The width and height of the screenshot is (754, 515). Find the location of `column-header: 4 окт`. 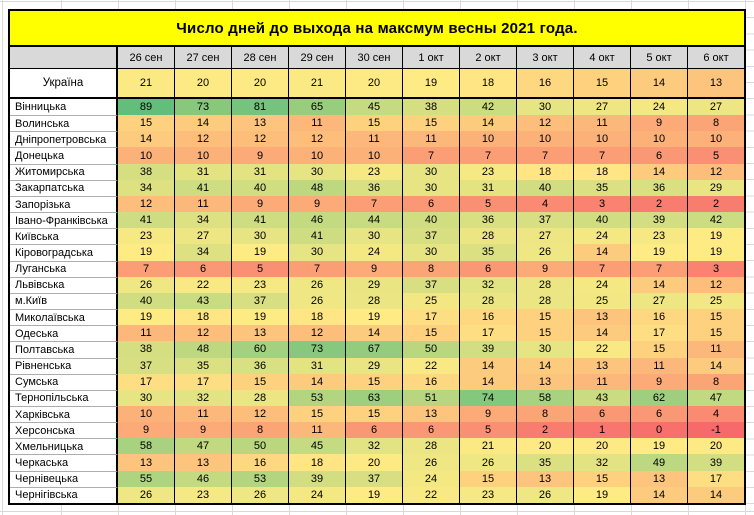

column-header: 4 окт is located at coordinates (601, 57).